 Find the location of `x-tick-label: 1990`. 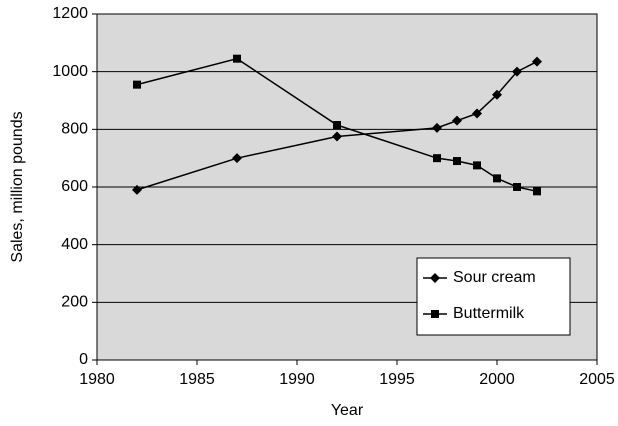

x-tick-label: 1990 is located at coordinates (297, 379).